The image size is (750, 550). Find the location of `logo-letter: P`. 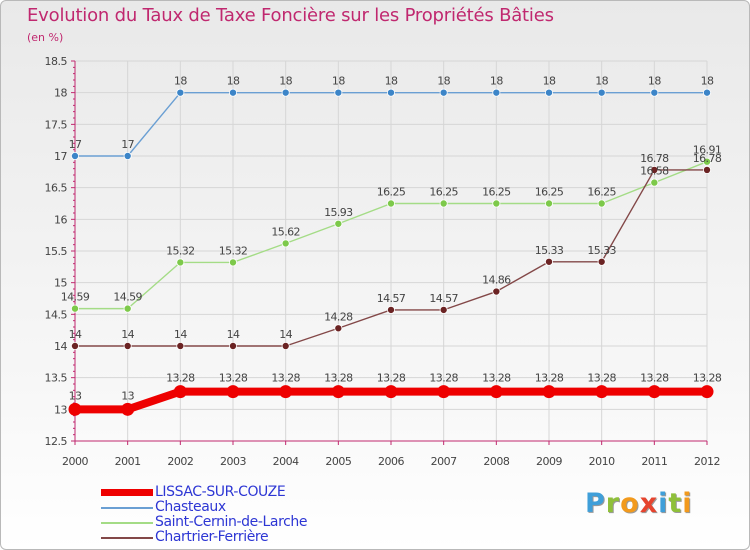

logo-letter: P is located at coordinates (595, 503).